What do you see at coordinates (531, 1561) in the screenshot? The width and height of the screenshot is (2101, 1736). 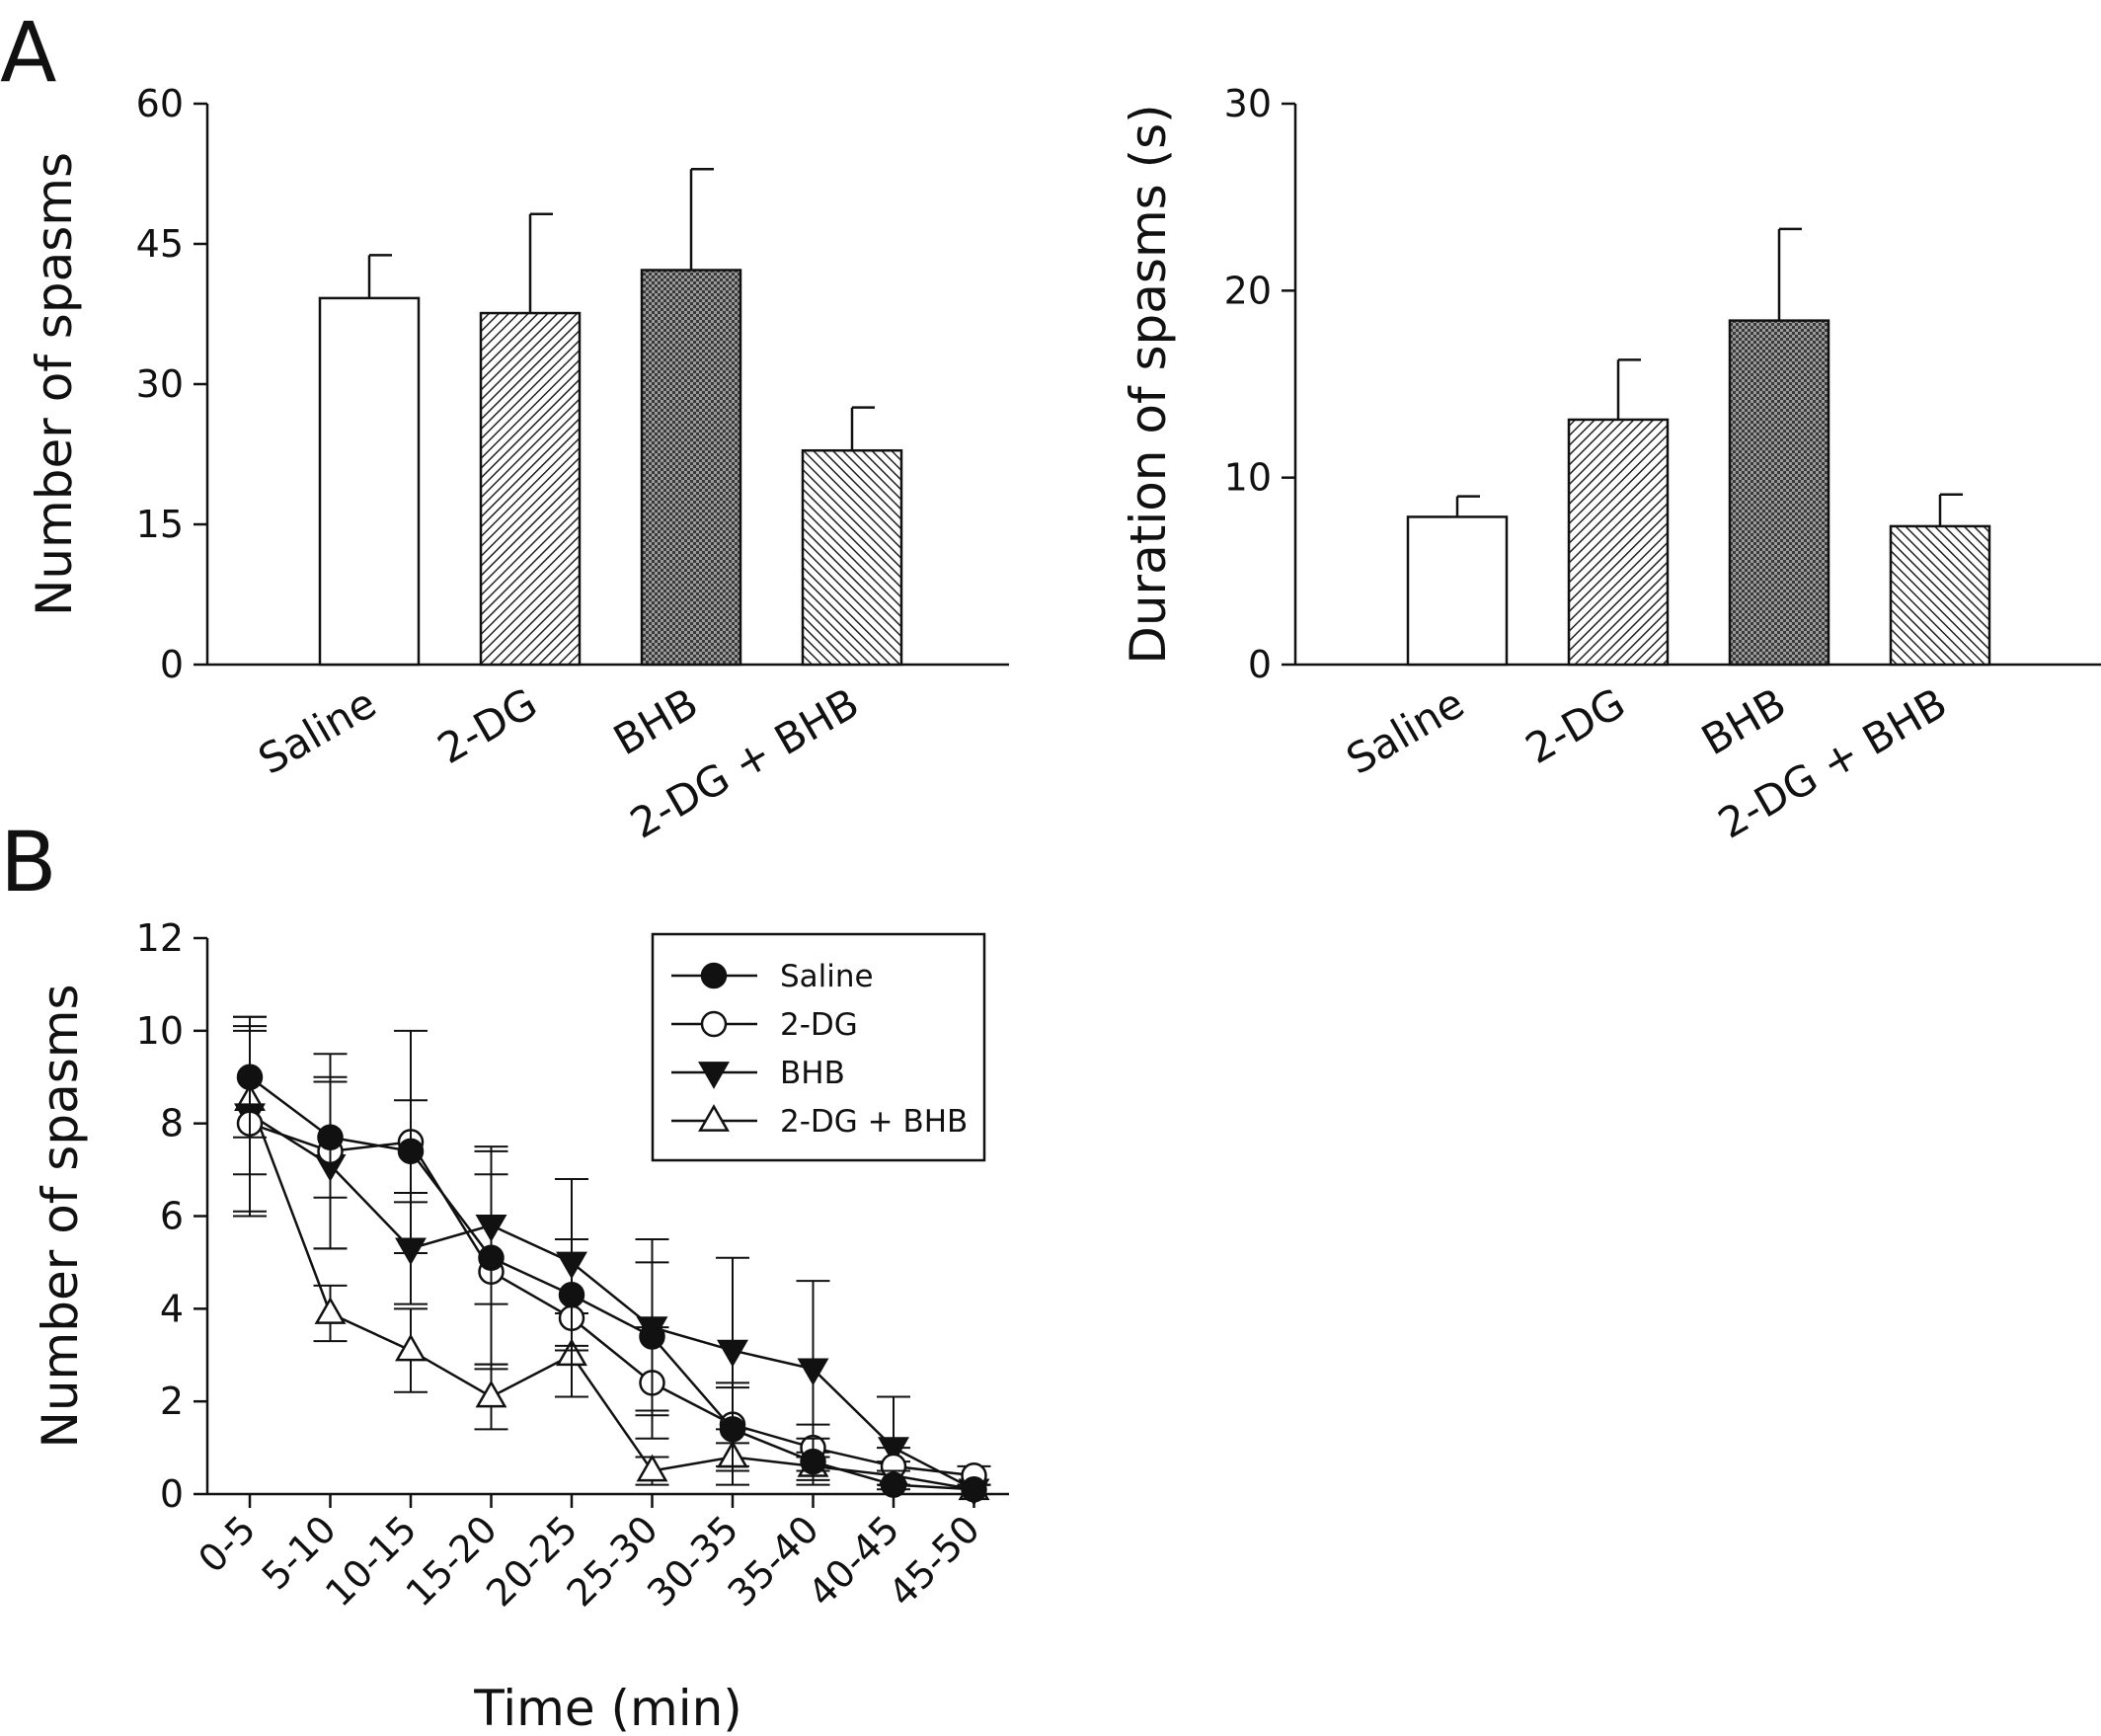 I see `x-tick-label: 20-25` at bounding box center [531, 1561].